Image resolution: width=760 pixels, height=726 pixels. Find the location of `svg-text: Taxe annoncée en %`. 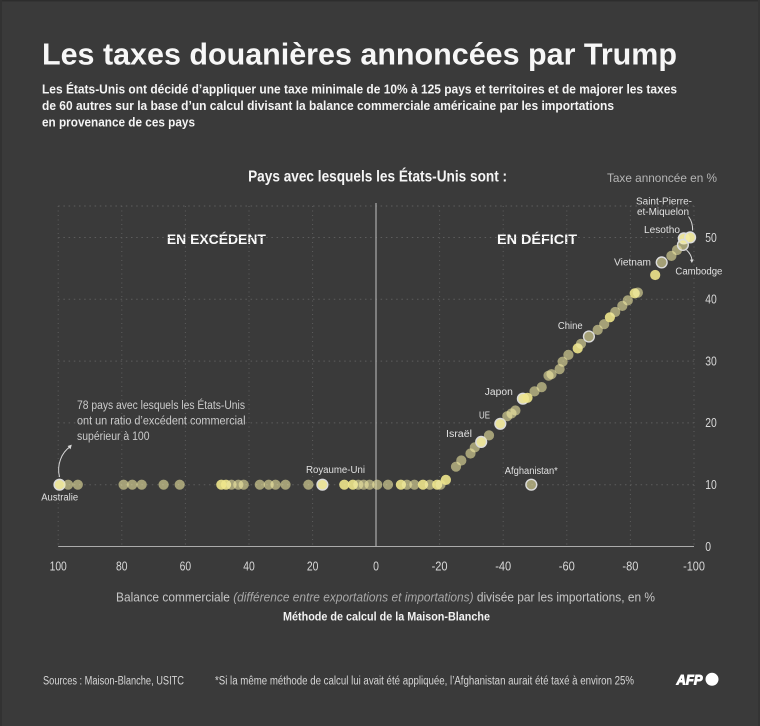

svg-text: Taxe annoncée en % is located at coordinates (662, 178).